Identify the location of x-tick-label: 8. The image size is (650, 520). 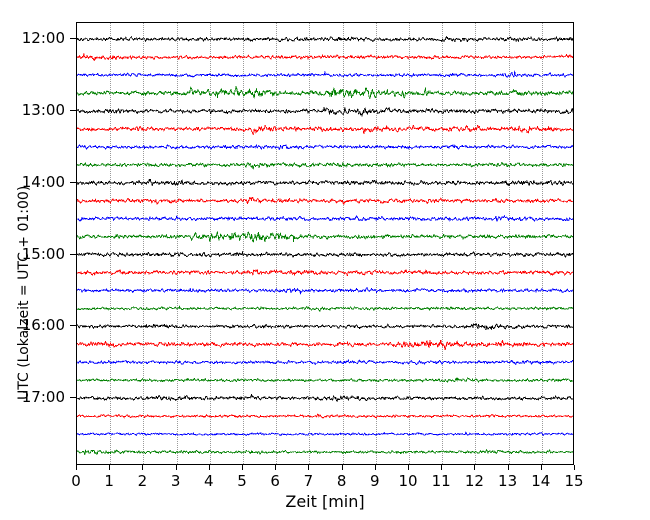
(341, 481).